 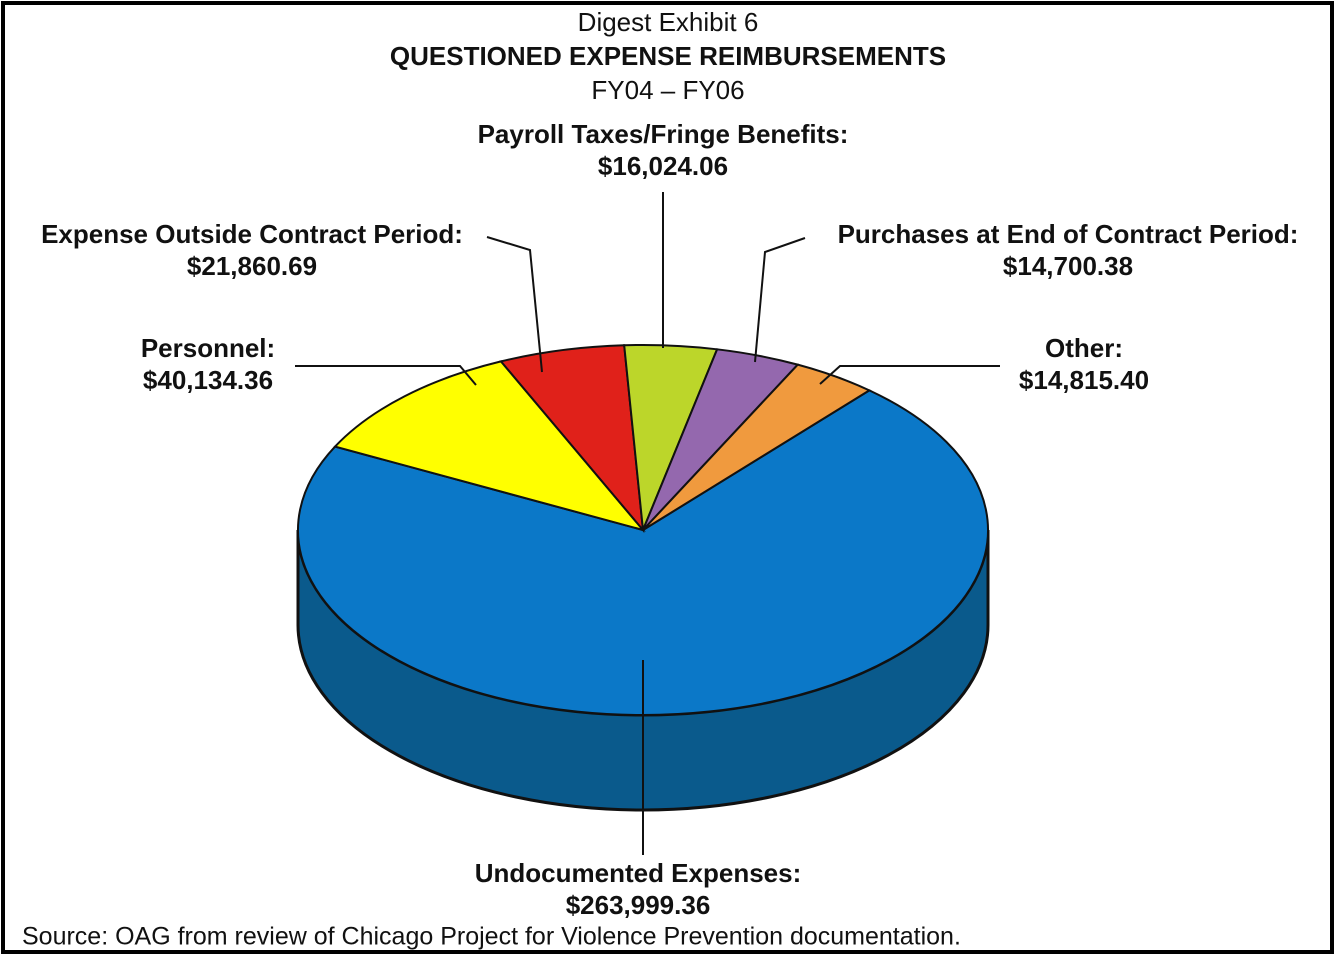 What do you see at coordinates (252, 234) in the screenshot?
I see `slice-label: Expense Outside Contract Period:` at bounding box center [252, 234].